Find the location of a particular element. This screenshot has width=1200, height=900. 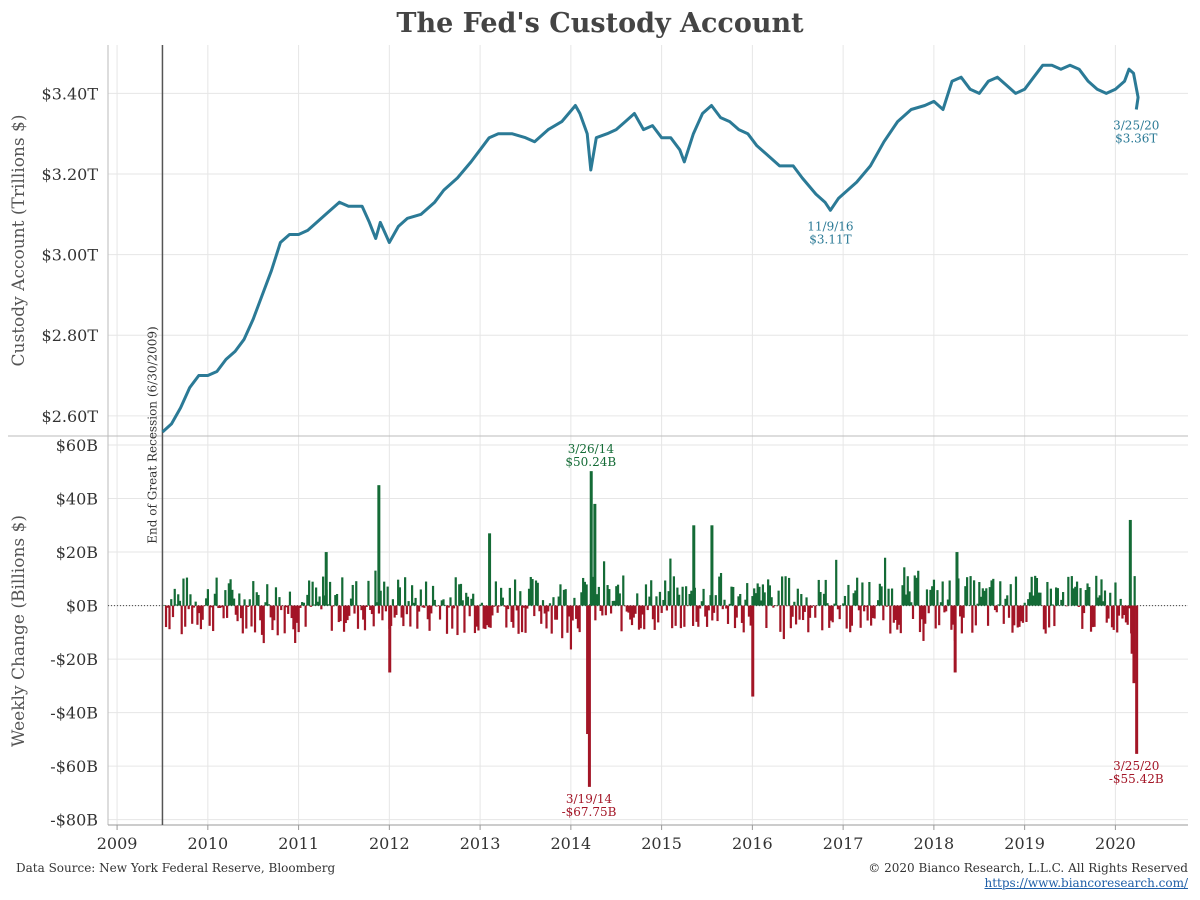

website-link: https://www.biancoresearch.com/ is located at coordinates (1086, 883).